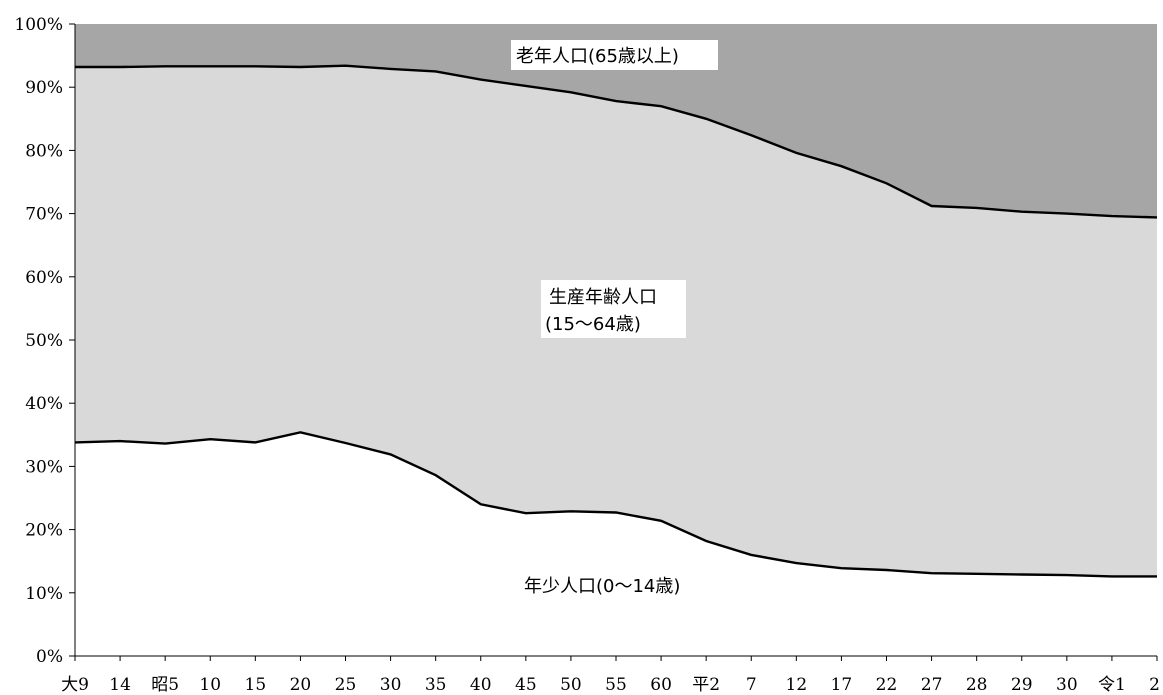 The width and height of the screenshot is (1163, 695). Describe the element at coordinates (1154, 685) in the screenshot. I see `x-tick-label: 2` at that location.